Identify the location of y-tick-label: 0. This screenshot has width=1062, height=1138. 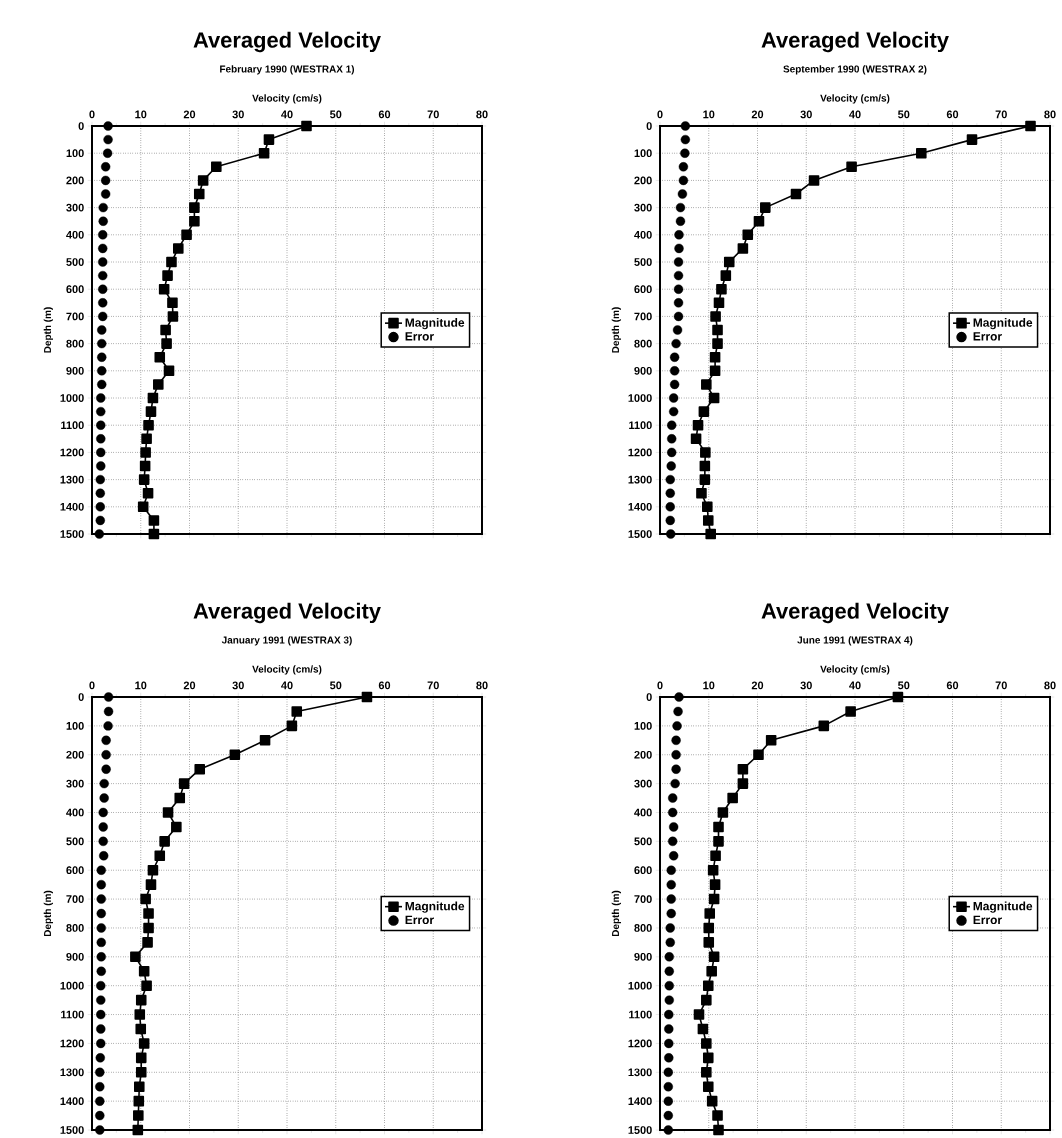
(649, 126).